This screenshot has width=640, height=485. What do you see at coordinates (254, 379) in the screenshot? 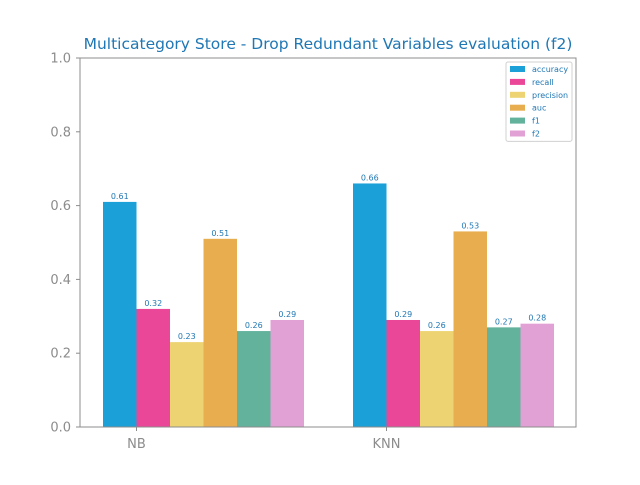
I see `bar-f1-nb` at bounding box center [254, 379].